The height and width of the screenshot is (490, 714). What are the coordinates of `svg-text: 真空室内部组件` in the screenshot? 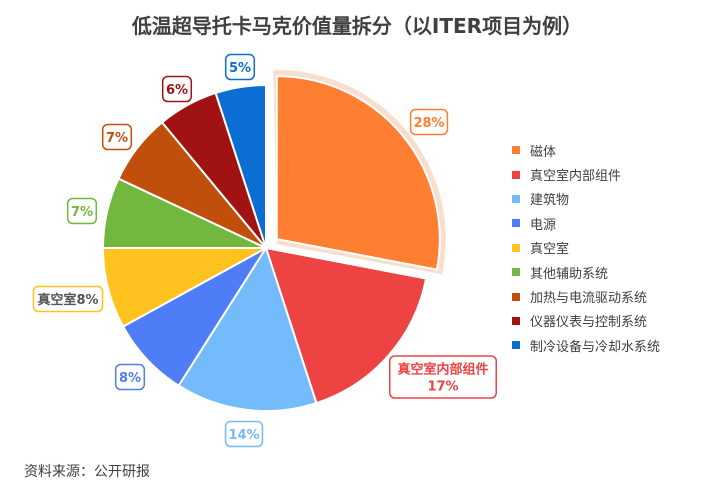 It's located at (442, 370).